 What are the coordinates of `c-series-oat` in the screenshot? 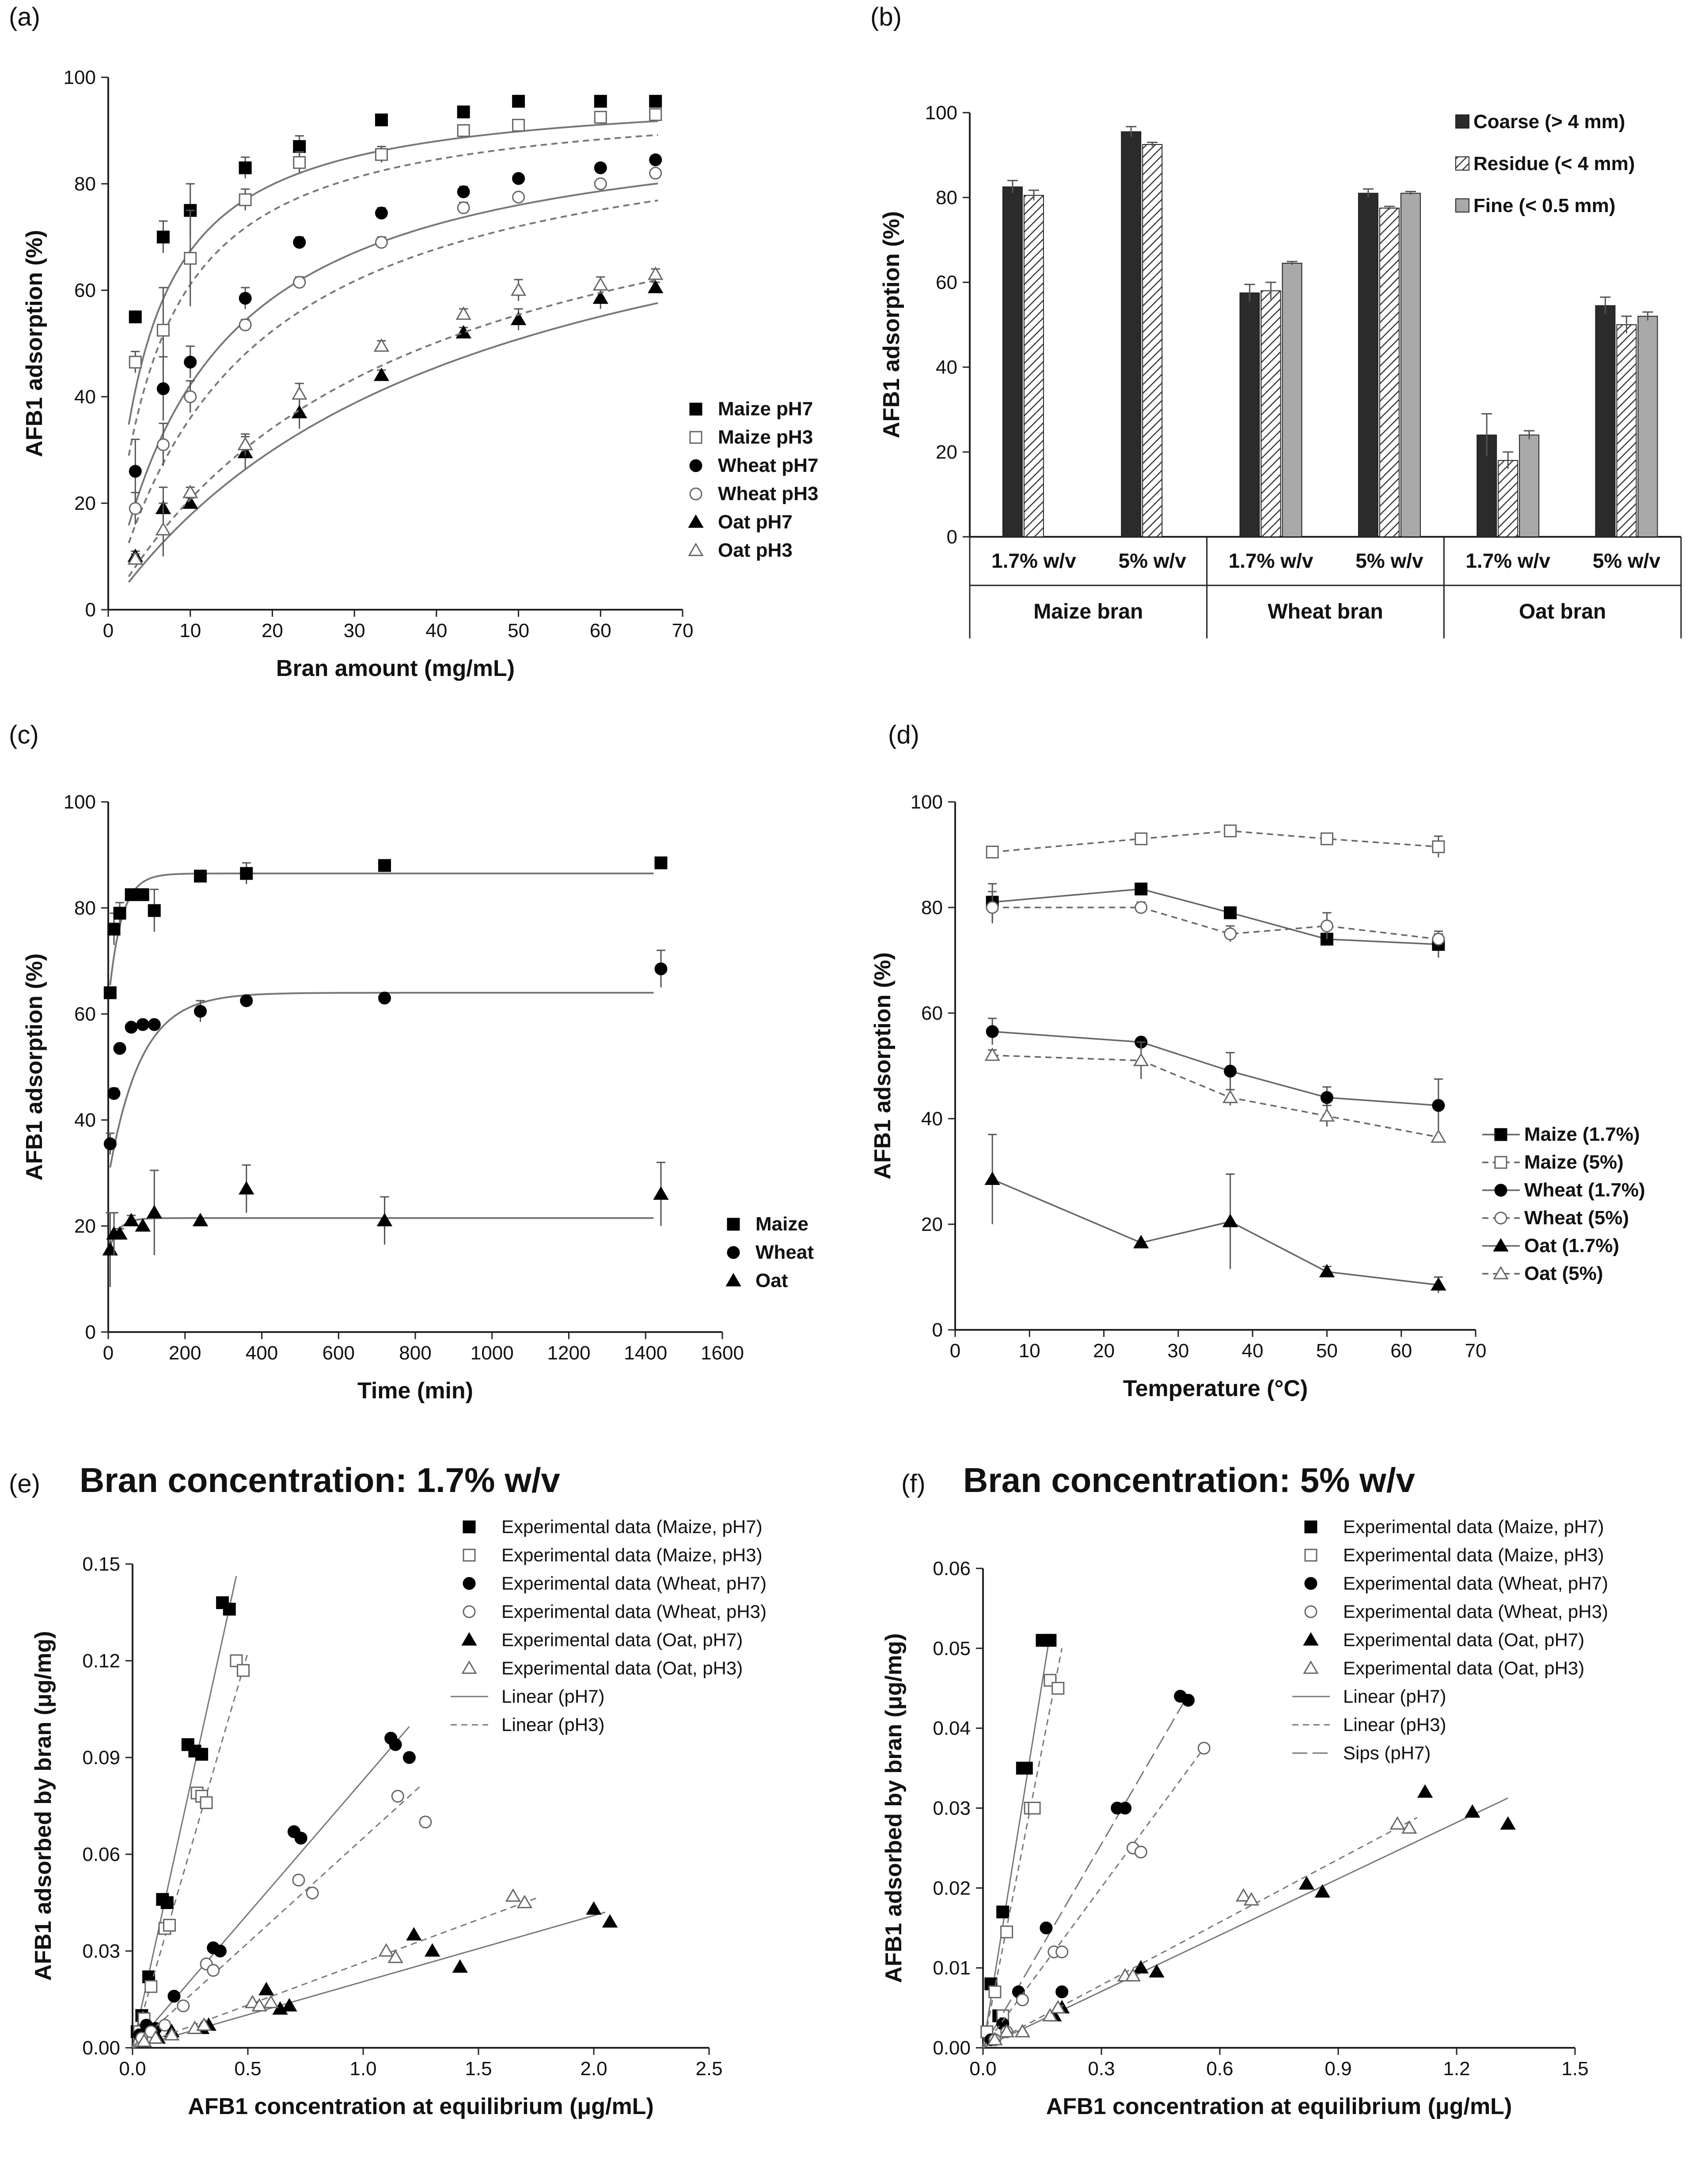 It's located at (385, 1224).